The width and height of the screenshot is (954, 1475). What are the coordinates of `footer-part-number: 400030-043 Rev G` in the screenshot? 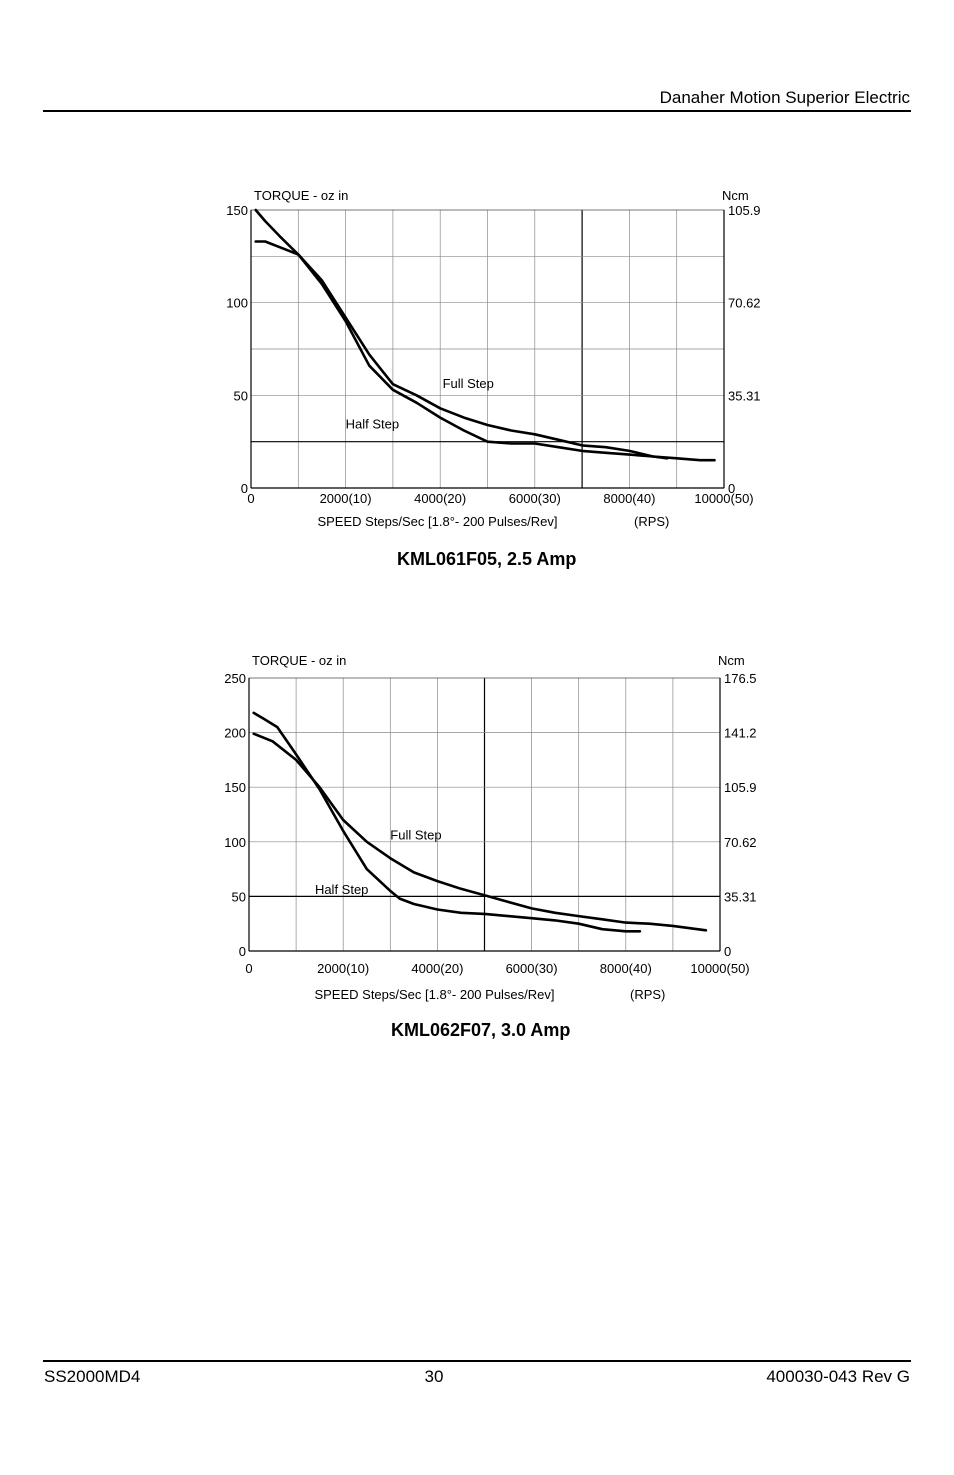 It's located at (838, 1376).